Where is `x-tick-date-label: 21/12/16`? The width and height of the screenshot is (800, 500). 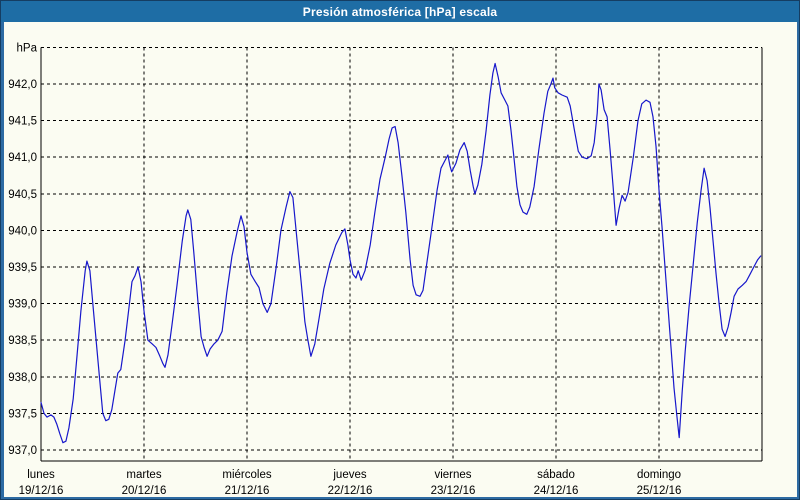 x-tick-date-label: 21/12/16 is located at coordinates (247, 491).